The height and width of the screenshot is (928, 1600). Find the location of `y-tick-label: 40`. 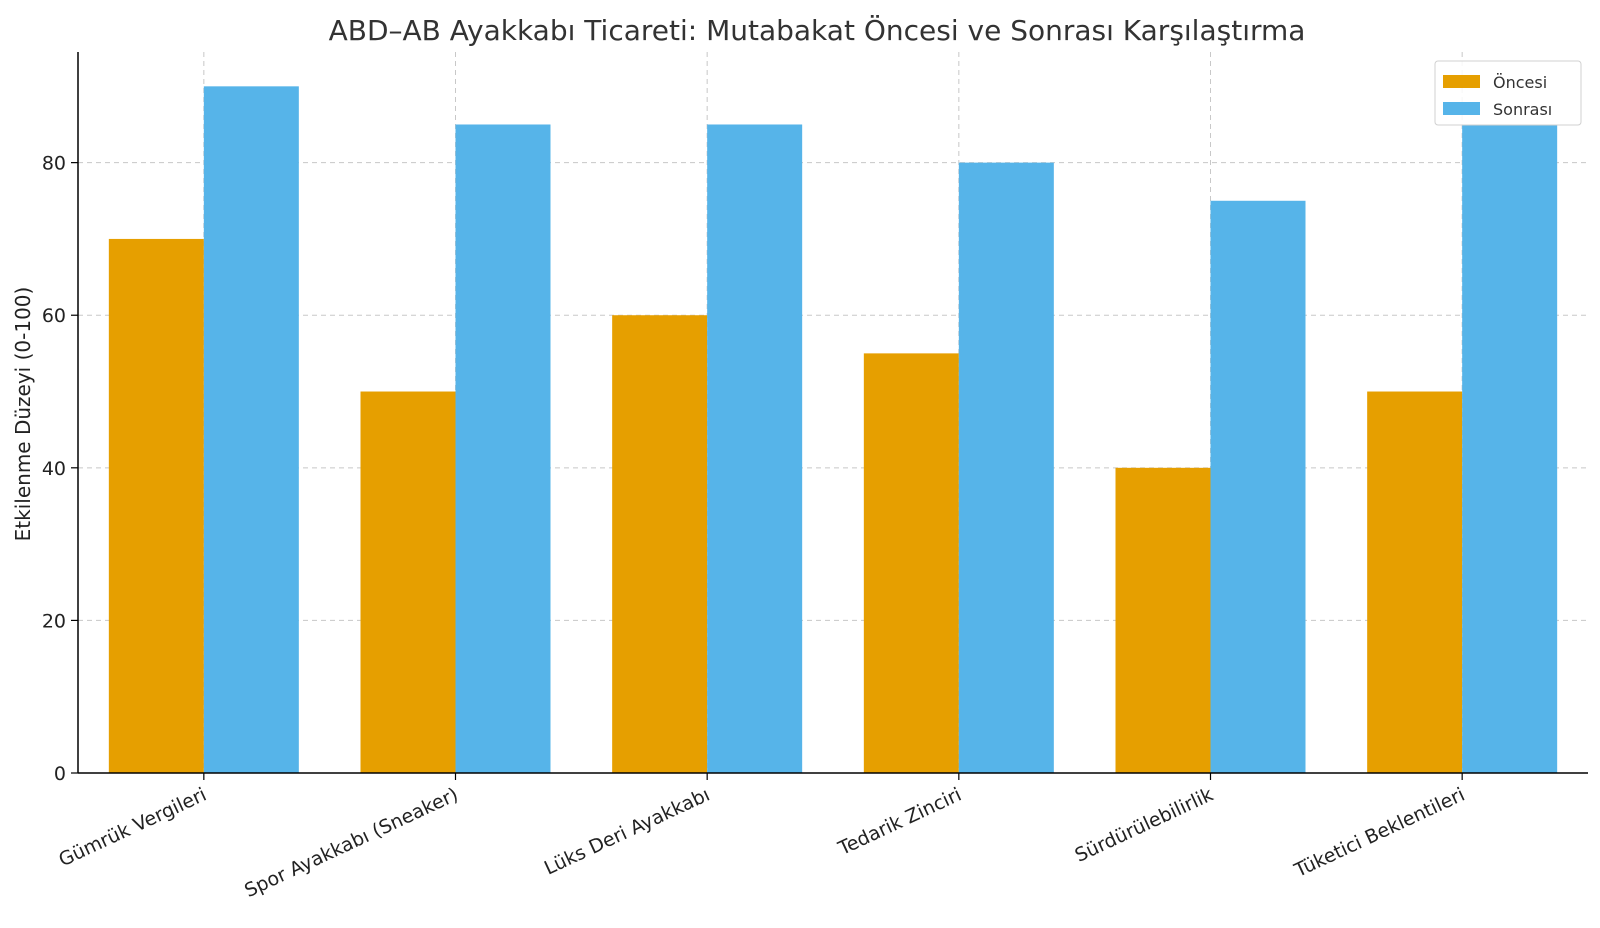

y-tick-label: 40 is located at coordinates (54, 469).